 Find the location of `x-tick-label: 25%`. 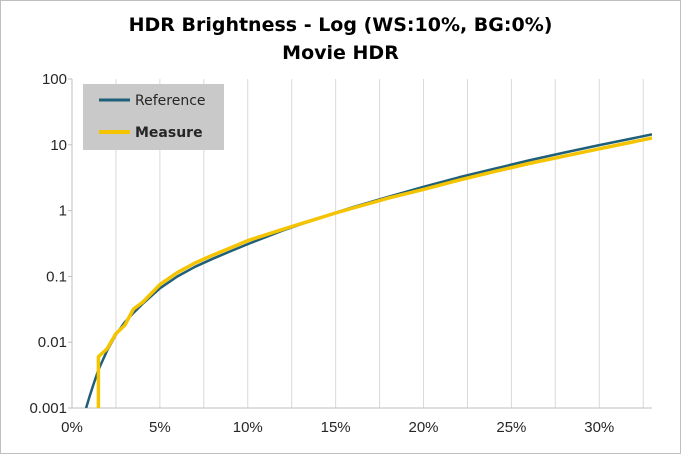

x-tick-label: 25% is located at coordinates (511, 427).